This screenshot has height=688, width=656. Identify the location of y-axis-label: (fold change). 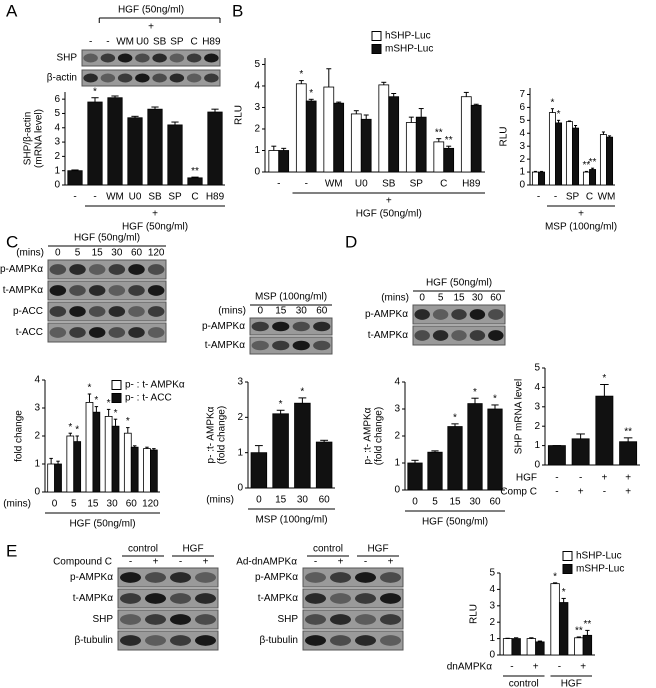
(379, 436).